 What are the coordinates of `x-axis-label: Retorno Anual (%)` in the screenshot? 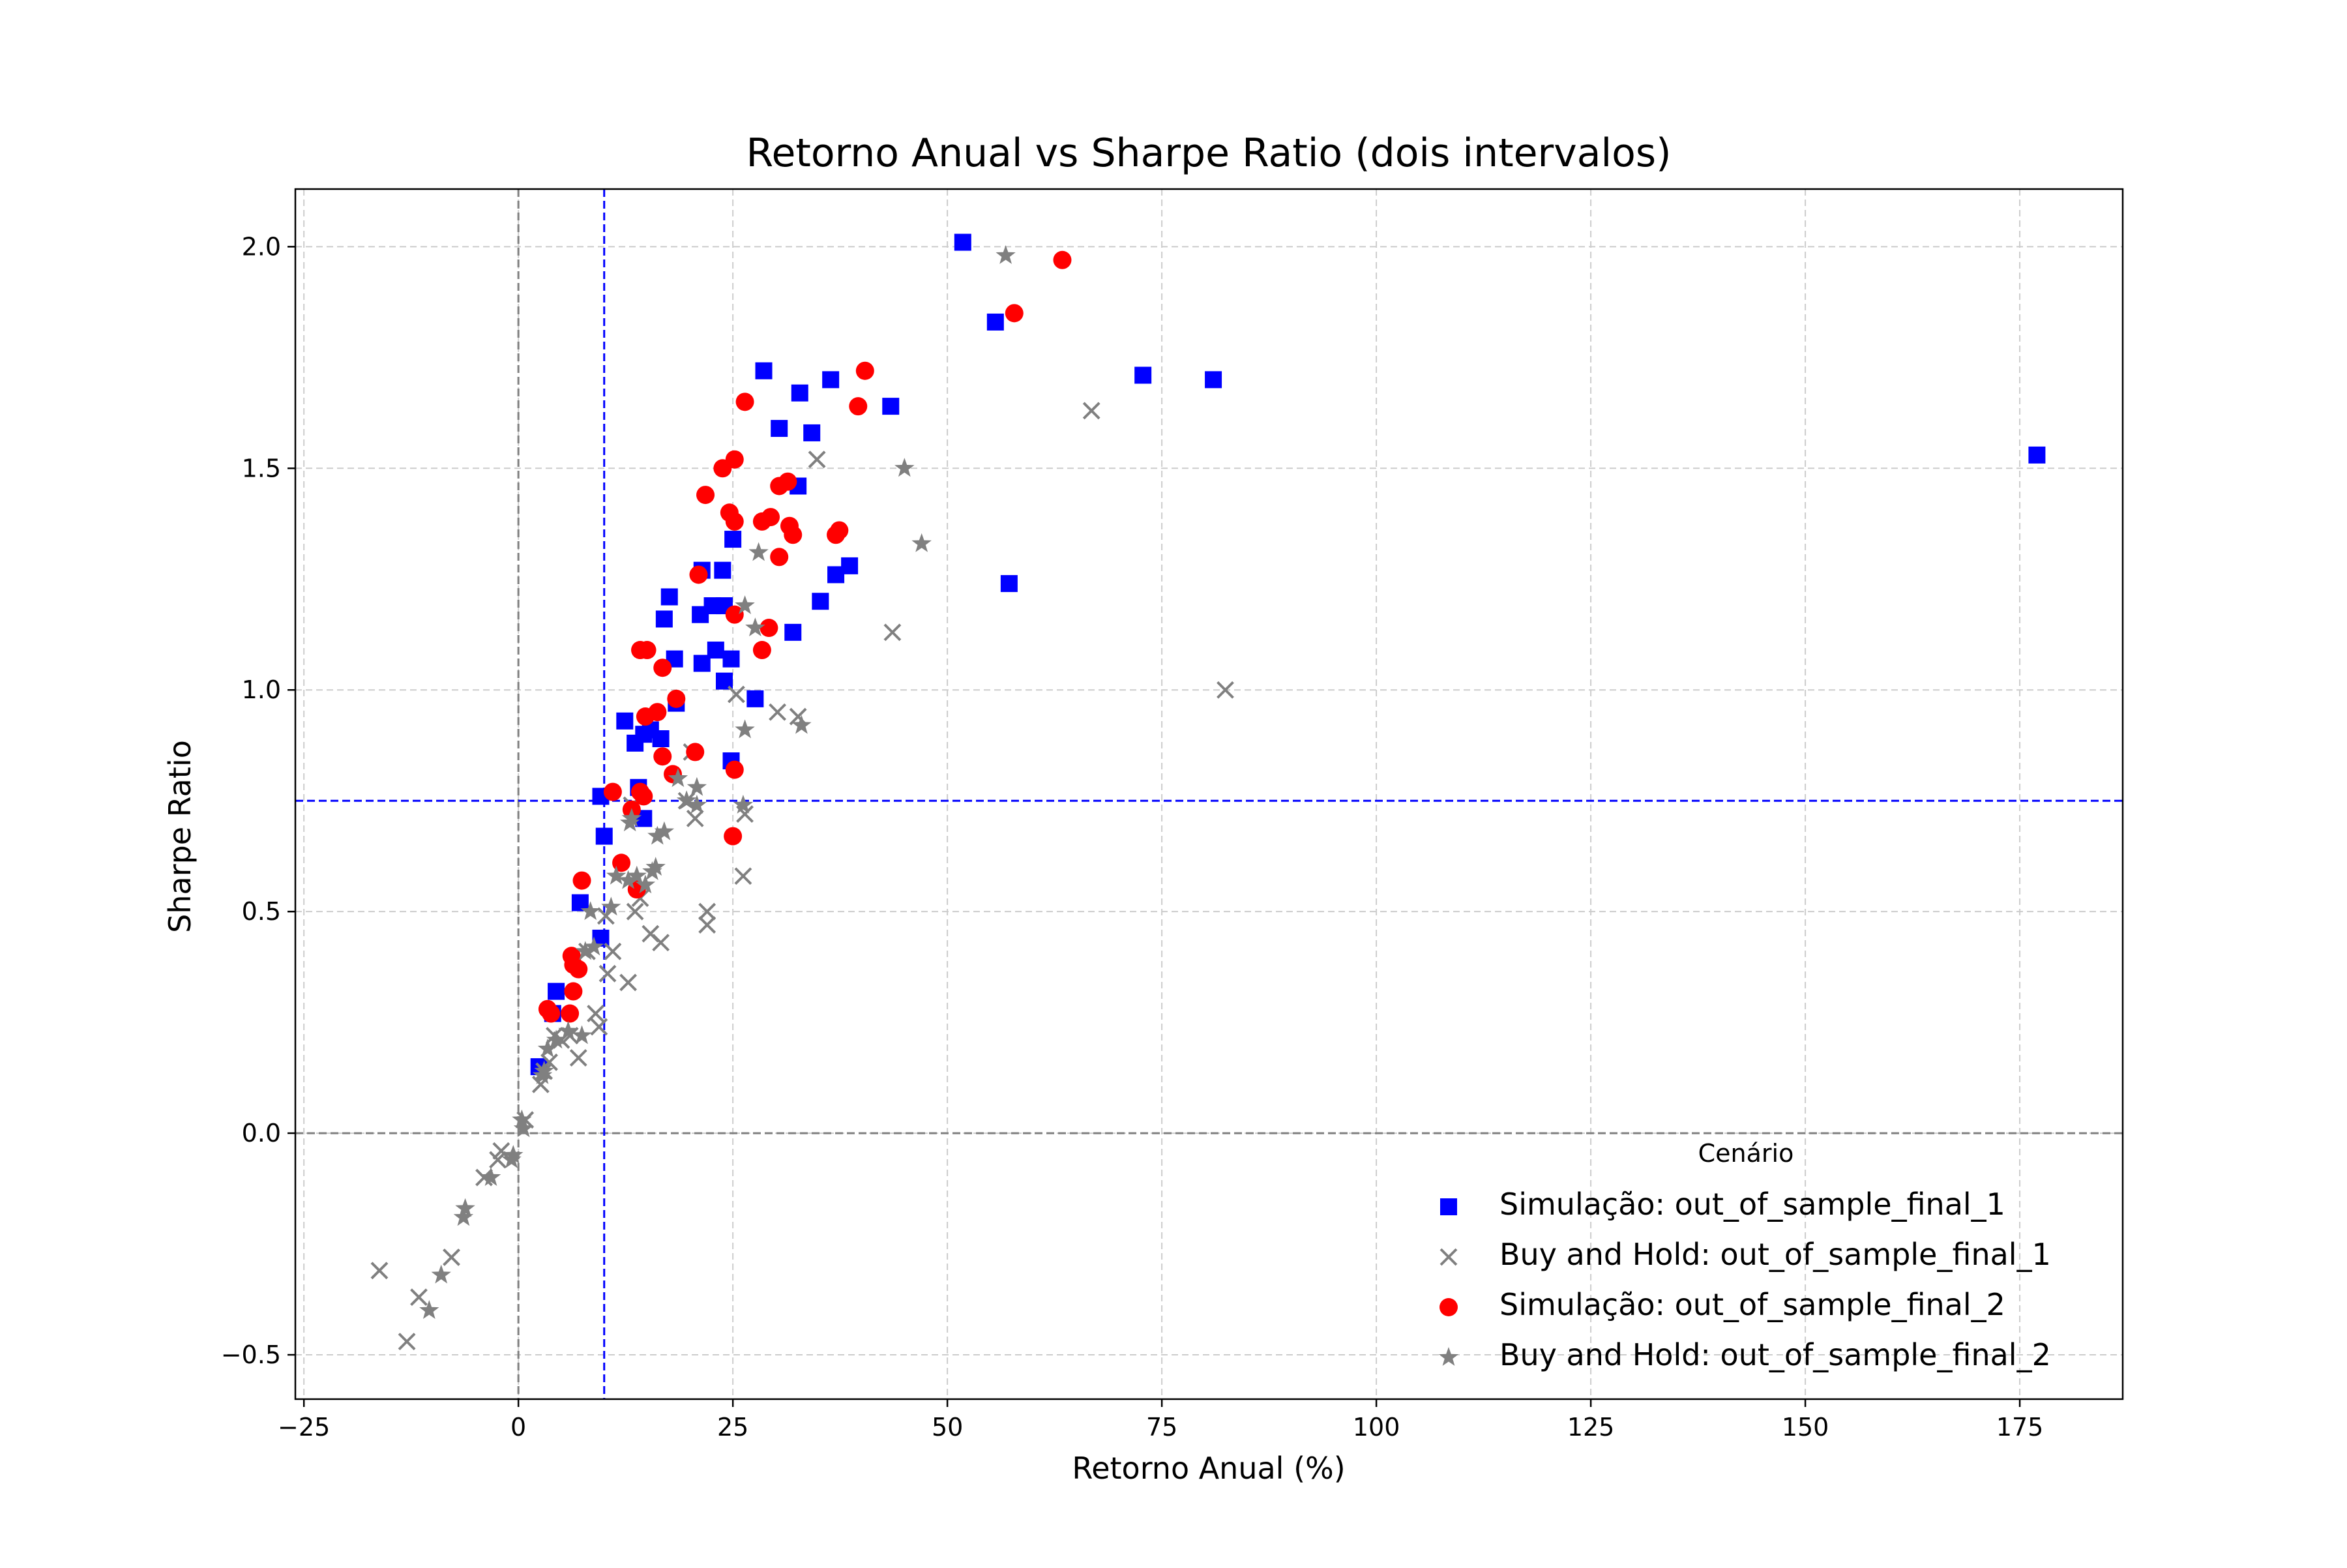 It's located at (1208, 1469).